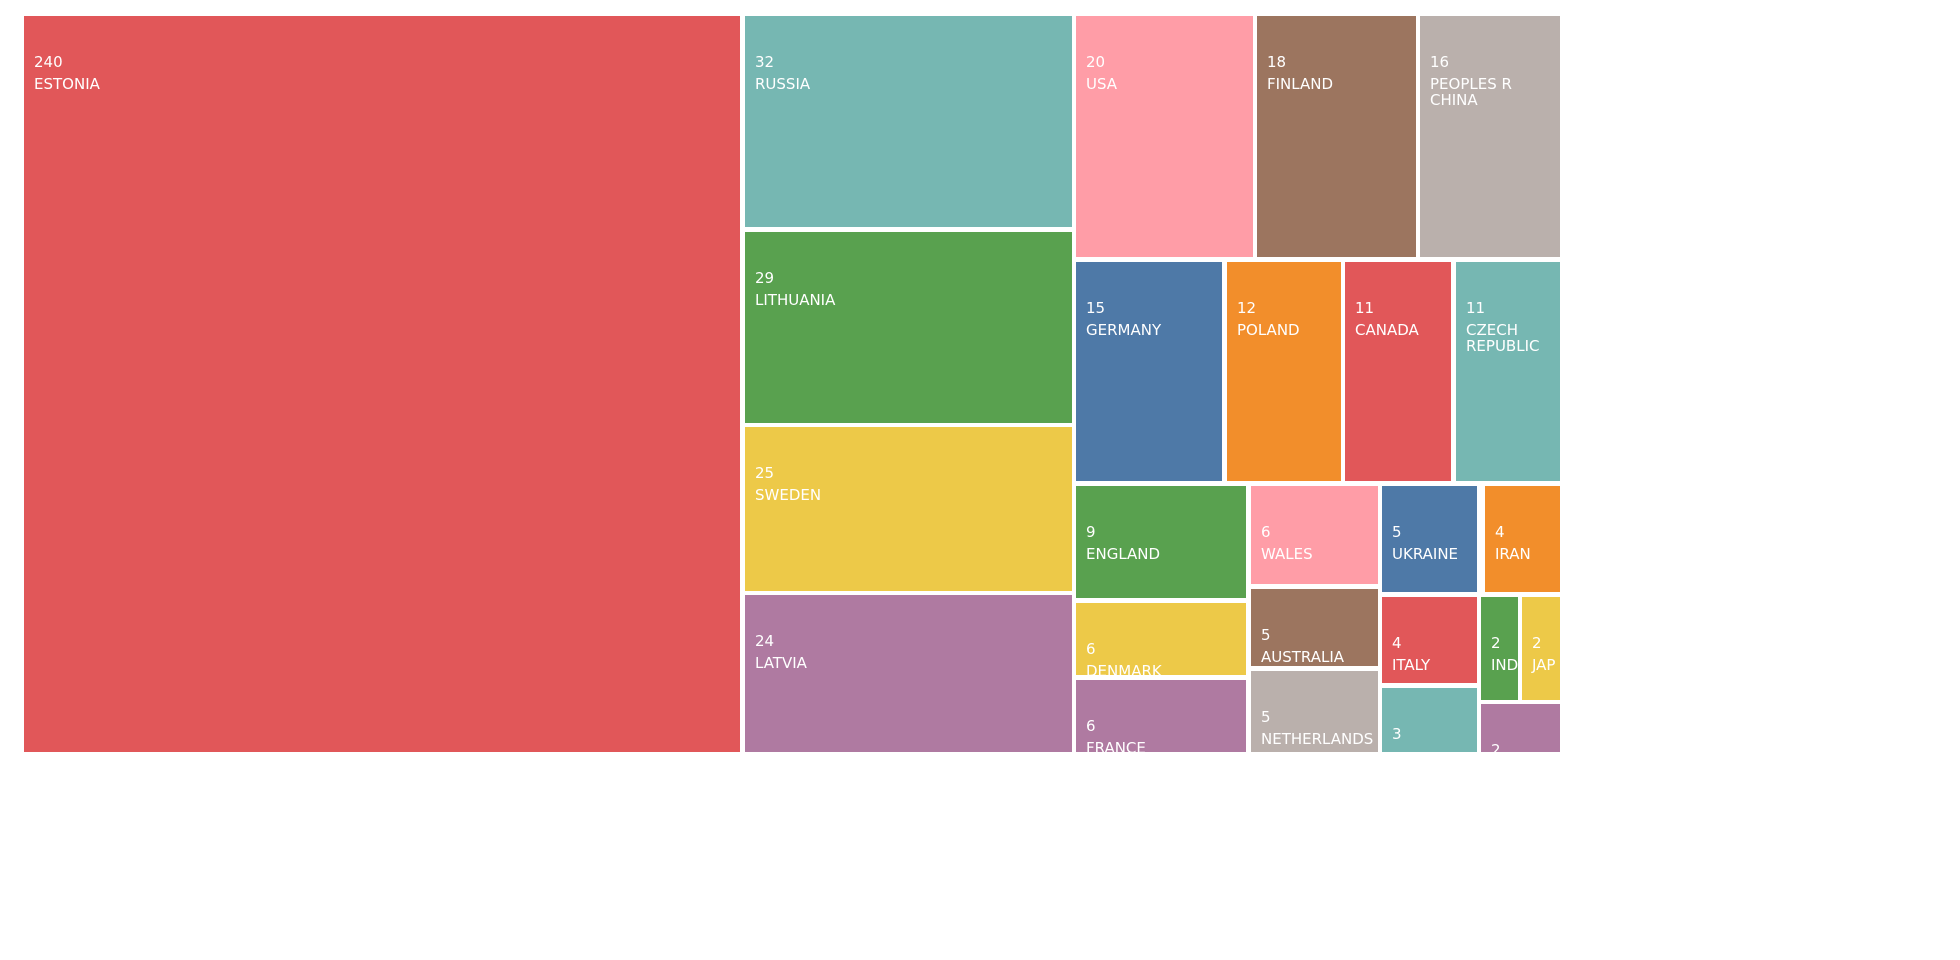 Image resolution: width=1960 pixels, height=960 pixels. Describe the element at coordinates (765, 278) in the screenshot. I see `cell-value: 29` at that location.